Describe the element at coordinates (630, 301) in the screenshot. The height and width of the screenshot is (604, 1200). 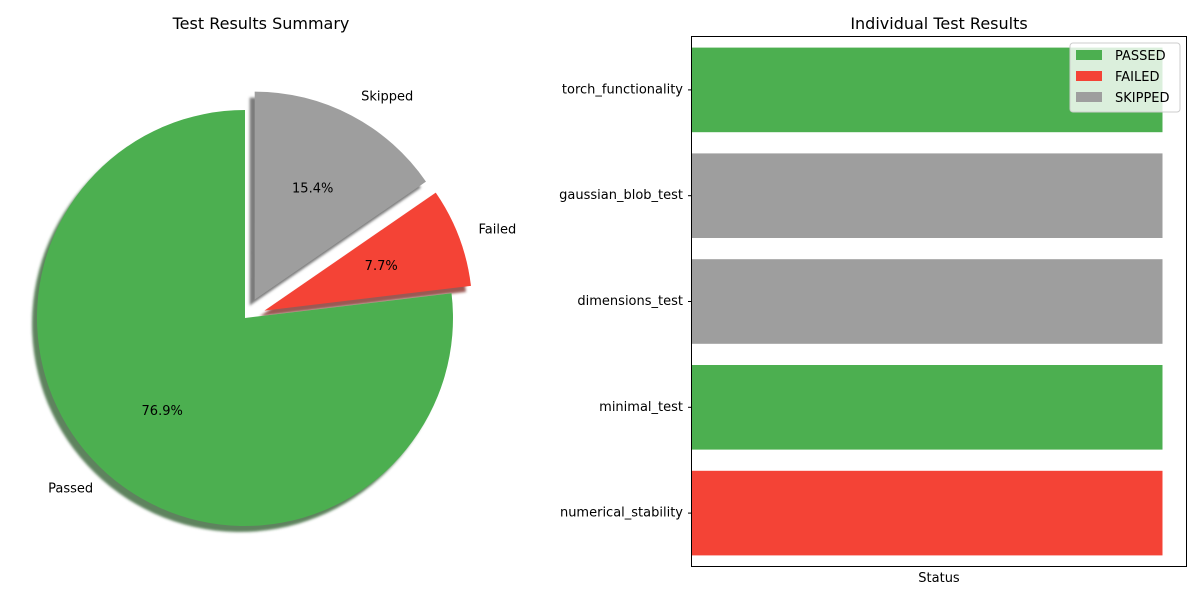
I see `y-tick-label-dimensions-test: dimensions_test` at that location.